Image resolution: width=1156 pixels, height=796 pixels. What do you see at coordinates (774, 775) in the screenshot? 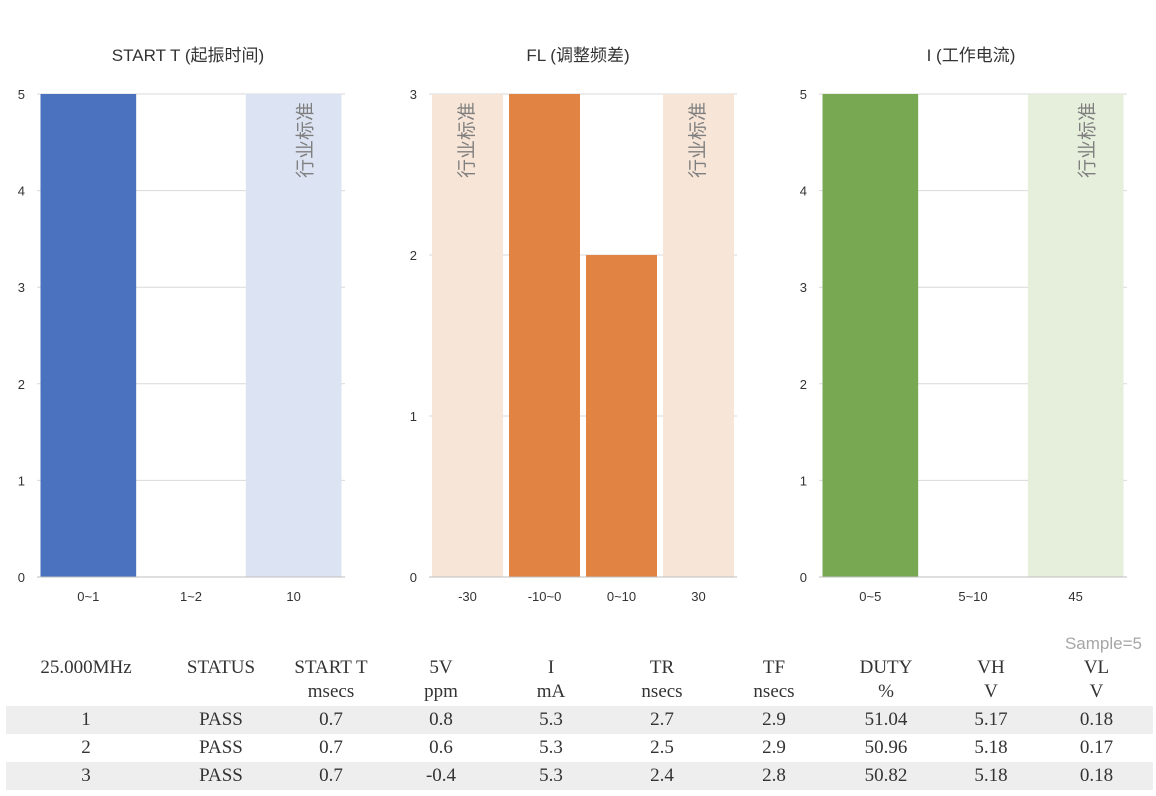
I see `table-cell: 2.8` at bounding box center [774, 775].